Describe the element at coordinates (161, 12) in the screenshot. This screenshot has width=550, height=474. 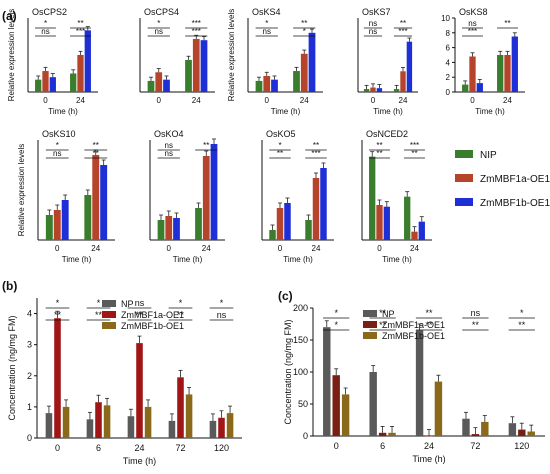
I see `chart-title: OsCPS4` at that location.